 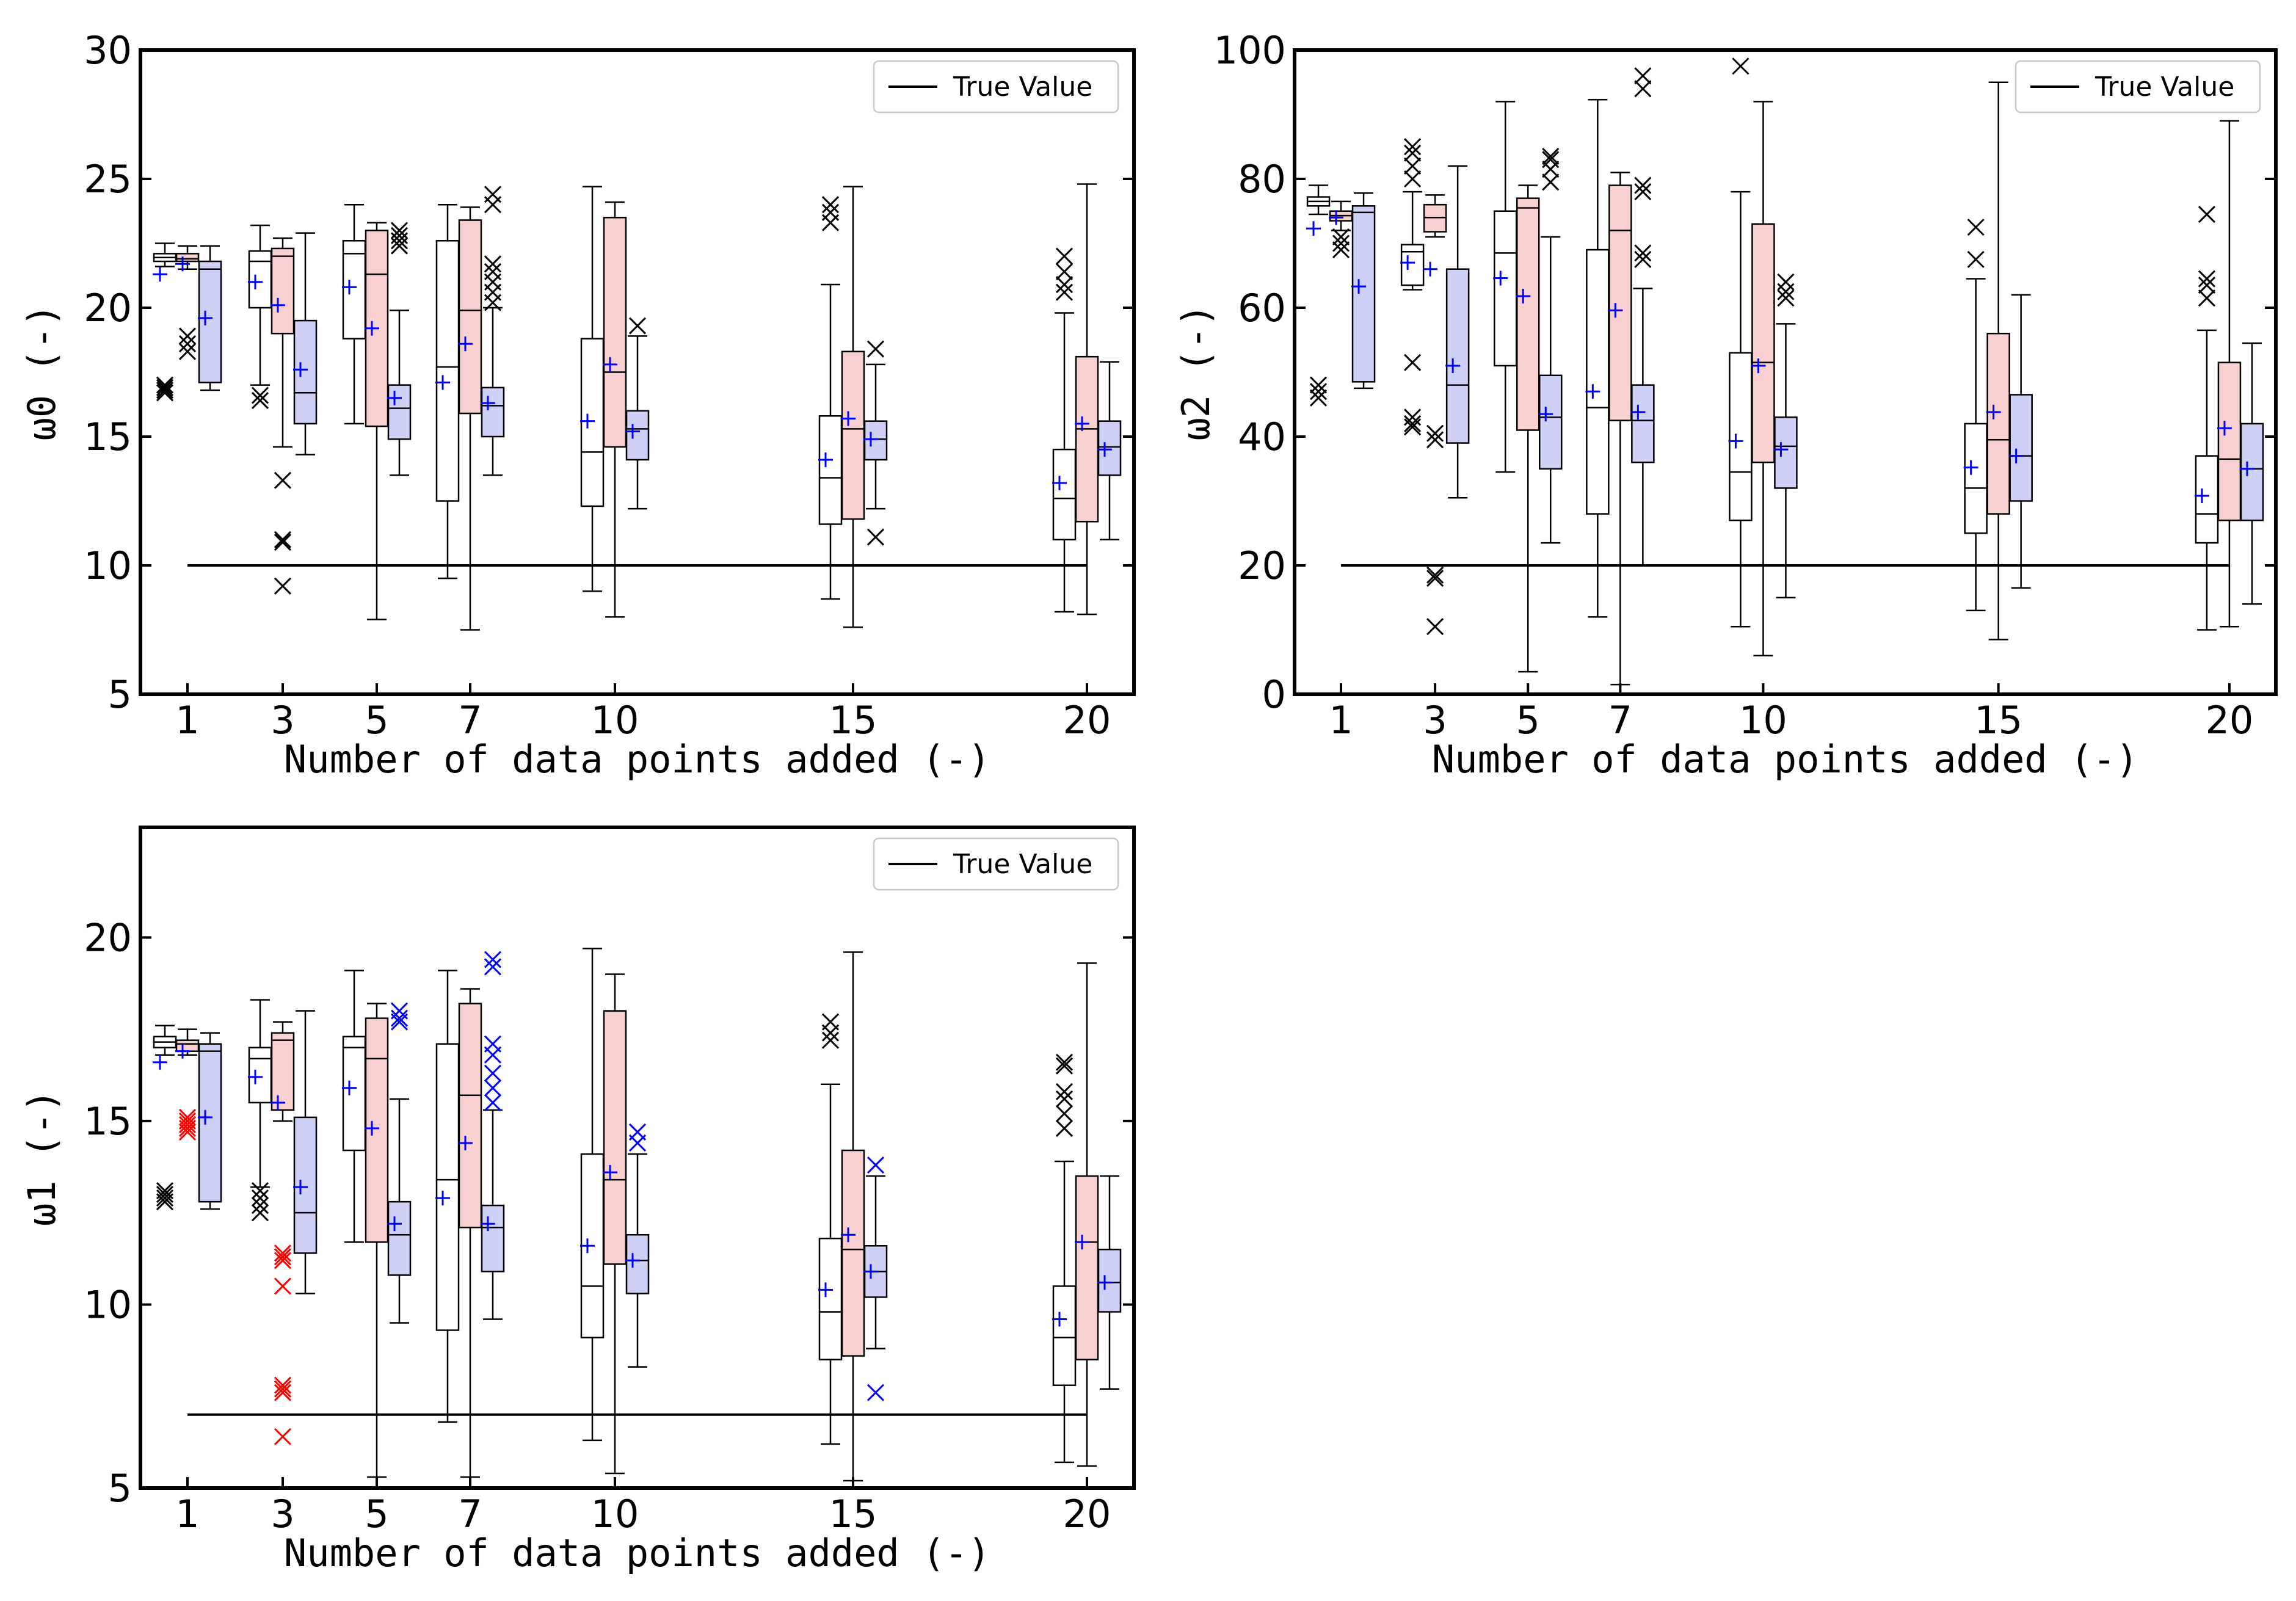 What do you see at coordinates (42, 372) in the screenshot?
I see `y-axis-label: ω0 (-)` at bounding box center [42, 372].